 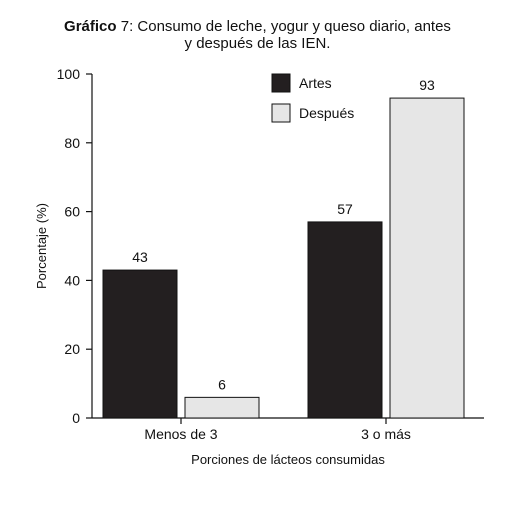 I want to click on bar-value-label: 57, so click(x=345, y=209).